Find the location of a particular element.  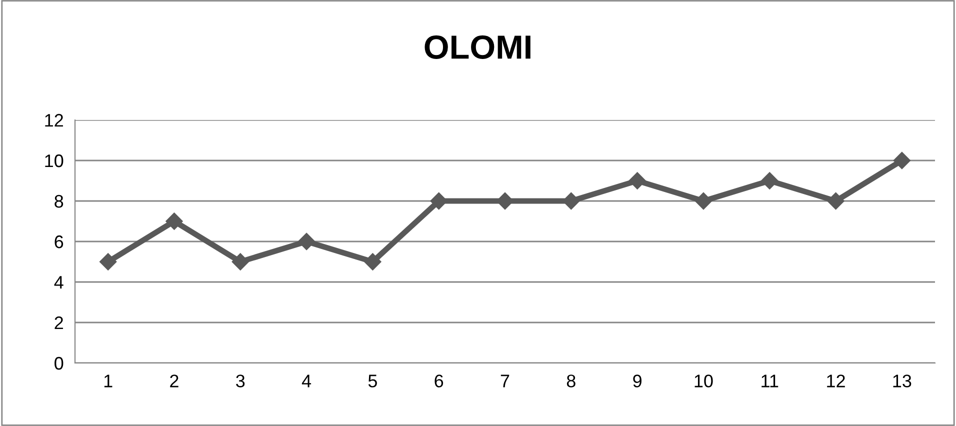

x-tick-label: 1 is located at coordinates (108, 381).